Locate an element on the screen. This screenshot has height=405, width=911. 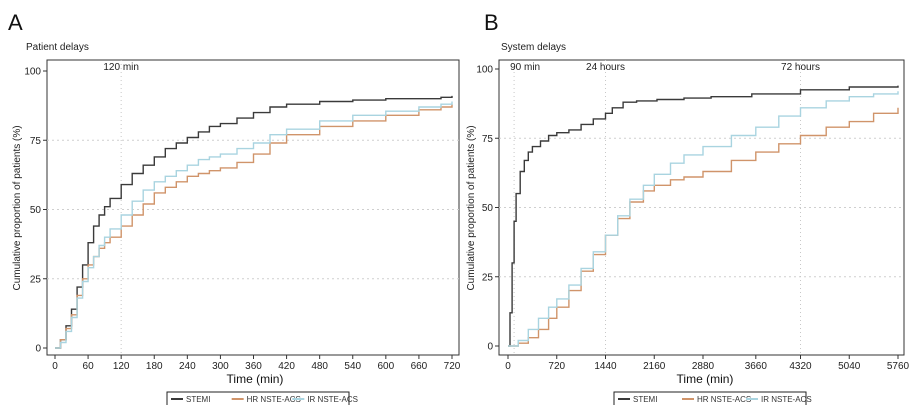
x-tick-label: 540 is located at coordinates (352, 366).